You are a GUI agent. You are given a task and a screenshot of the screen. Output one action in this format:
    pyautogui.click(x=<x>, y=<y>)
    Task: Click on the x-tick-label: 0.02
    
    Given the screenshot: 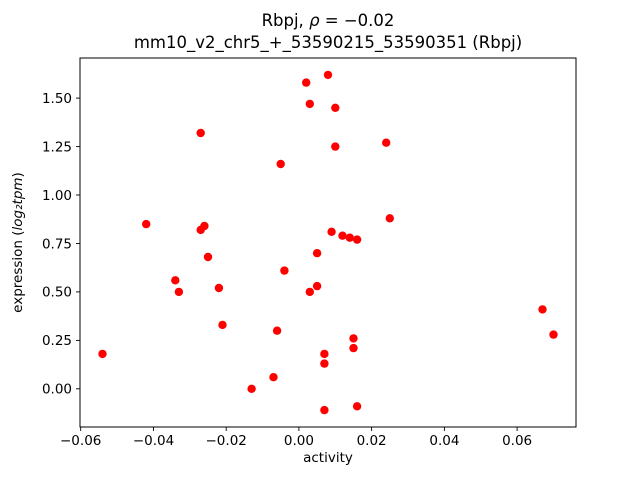 What is the action you would take?
    pyautogui.click(x=372, y=441)
    